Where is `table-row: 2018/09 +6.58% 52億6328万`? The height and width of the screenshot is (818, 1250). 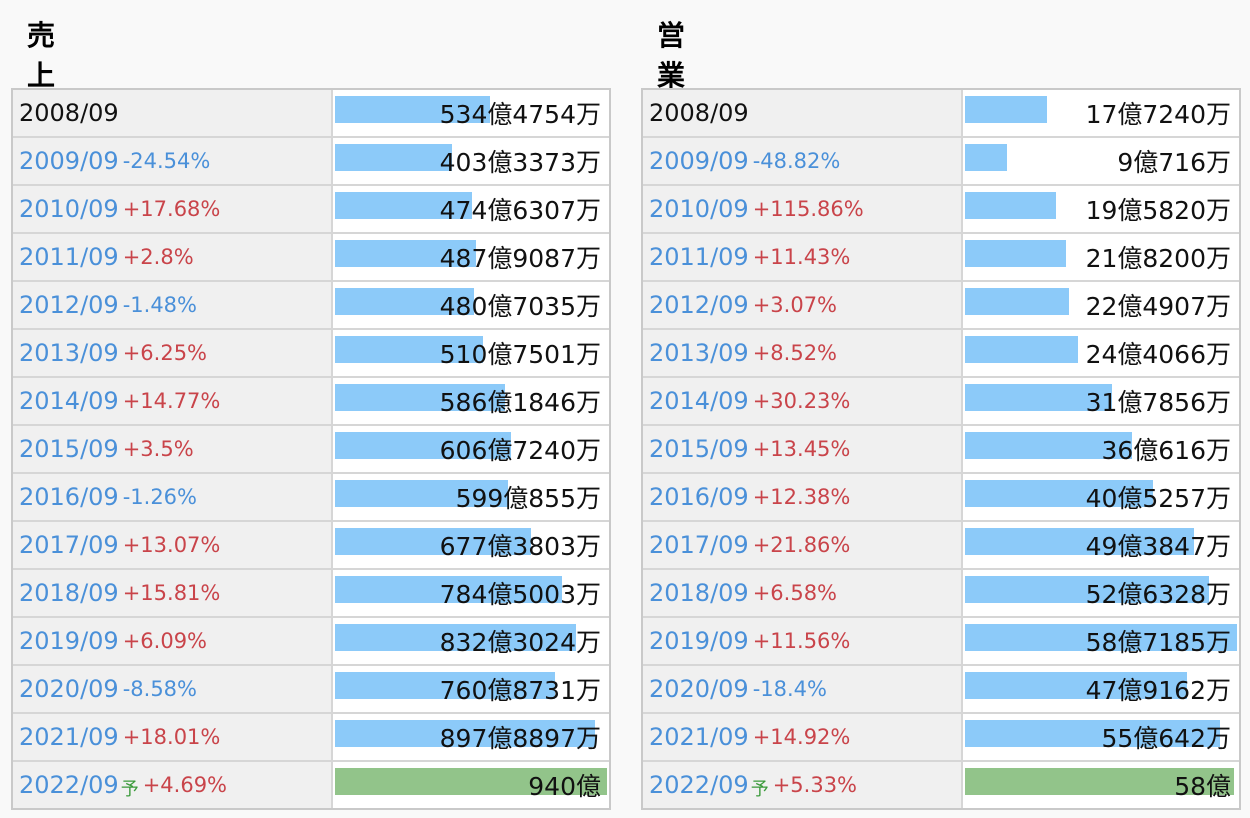
table-row: 2018/09 +6.58% 52億6328万 is located at coordinates (941, 592).